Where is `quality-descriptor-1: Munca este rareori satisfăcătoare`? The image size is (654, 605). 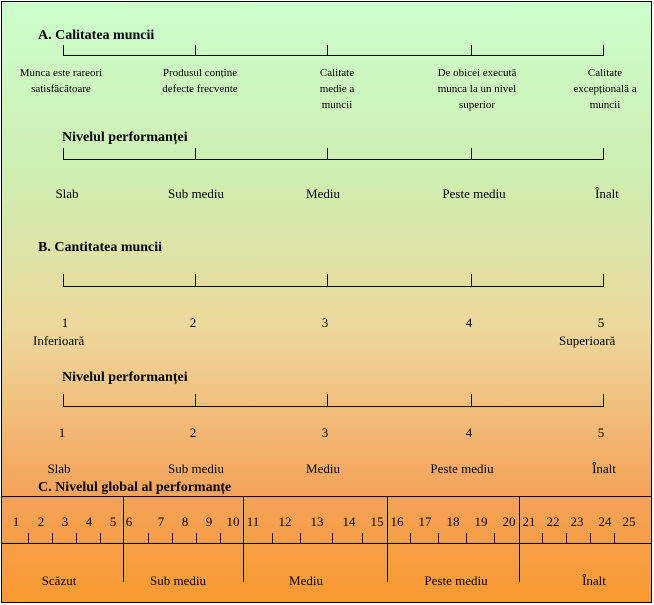 quality-descriptor-1: Munca este rareori satisfăcătoare is located at coordinates (61, 81).